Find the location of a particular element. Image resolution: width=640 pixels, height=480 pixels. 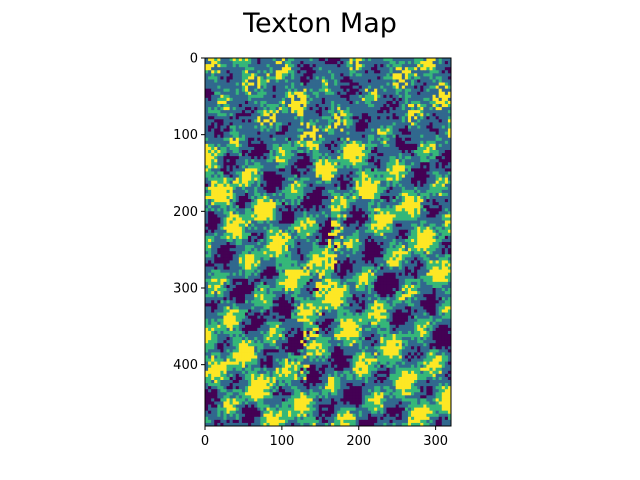

x-tick-label: 0 is located at coordinates (205, 441).